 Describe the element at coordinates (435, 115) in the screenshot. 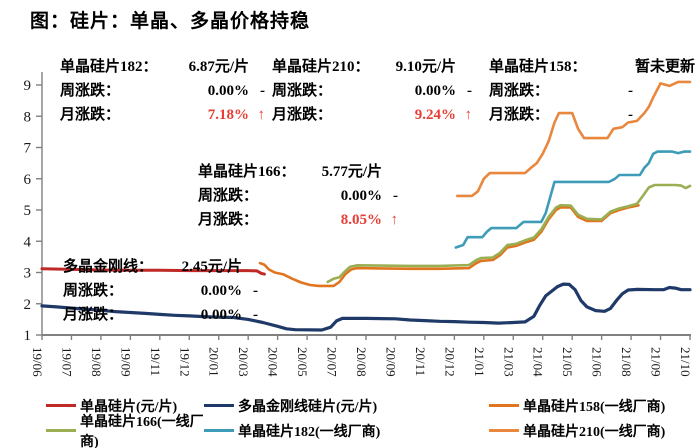

I see `annotation-value: 9.24%` at that location.